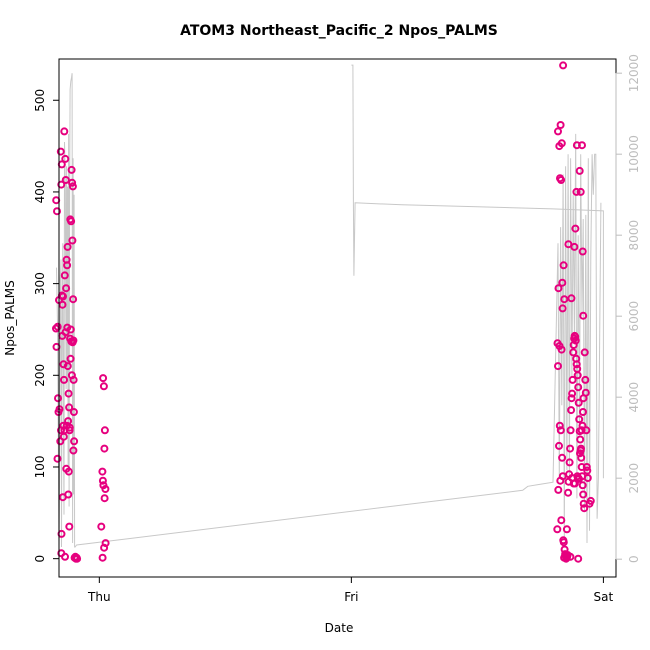 The image size is (650, 650). Describe the element at coordinates (351, 597) in the screenshot. I see `x-tick-label: Fri` at that location.